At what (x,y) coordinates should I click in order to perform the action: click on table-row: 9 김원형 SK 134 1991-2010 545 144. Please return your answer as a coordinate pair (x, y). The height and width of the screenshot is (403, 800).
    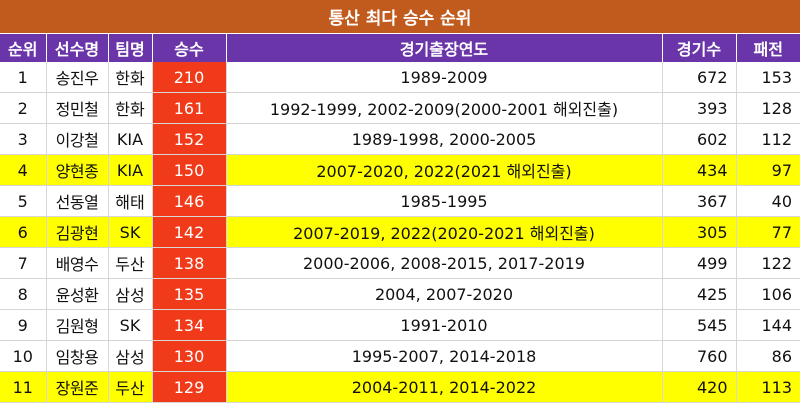
    Looking at the image, I should click on (400, 325).